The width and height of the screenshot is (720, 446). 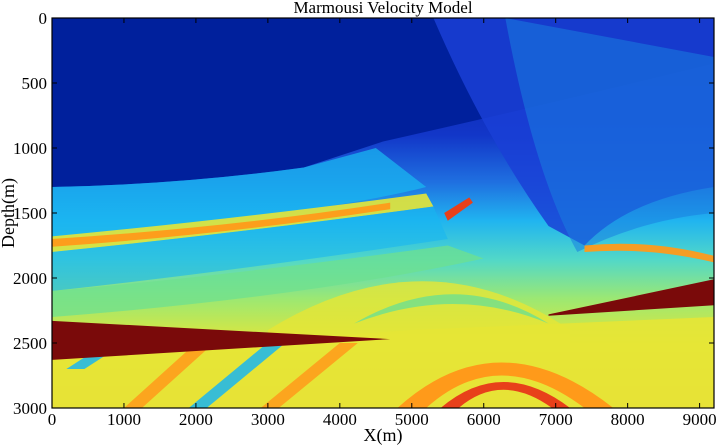 What do you see at coordinates (484, 419) in the screenshot?
I see `x-tick-label: 6000` at bounding box center [484, 419].